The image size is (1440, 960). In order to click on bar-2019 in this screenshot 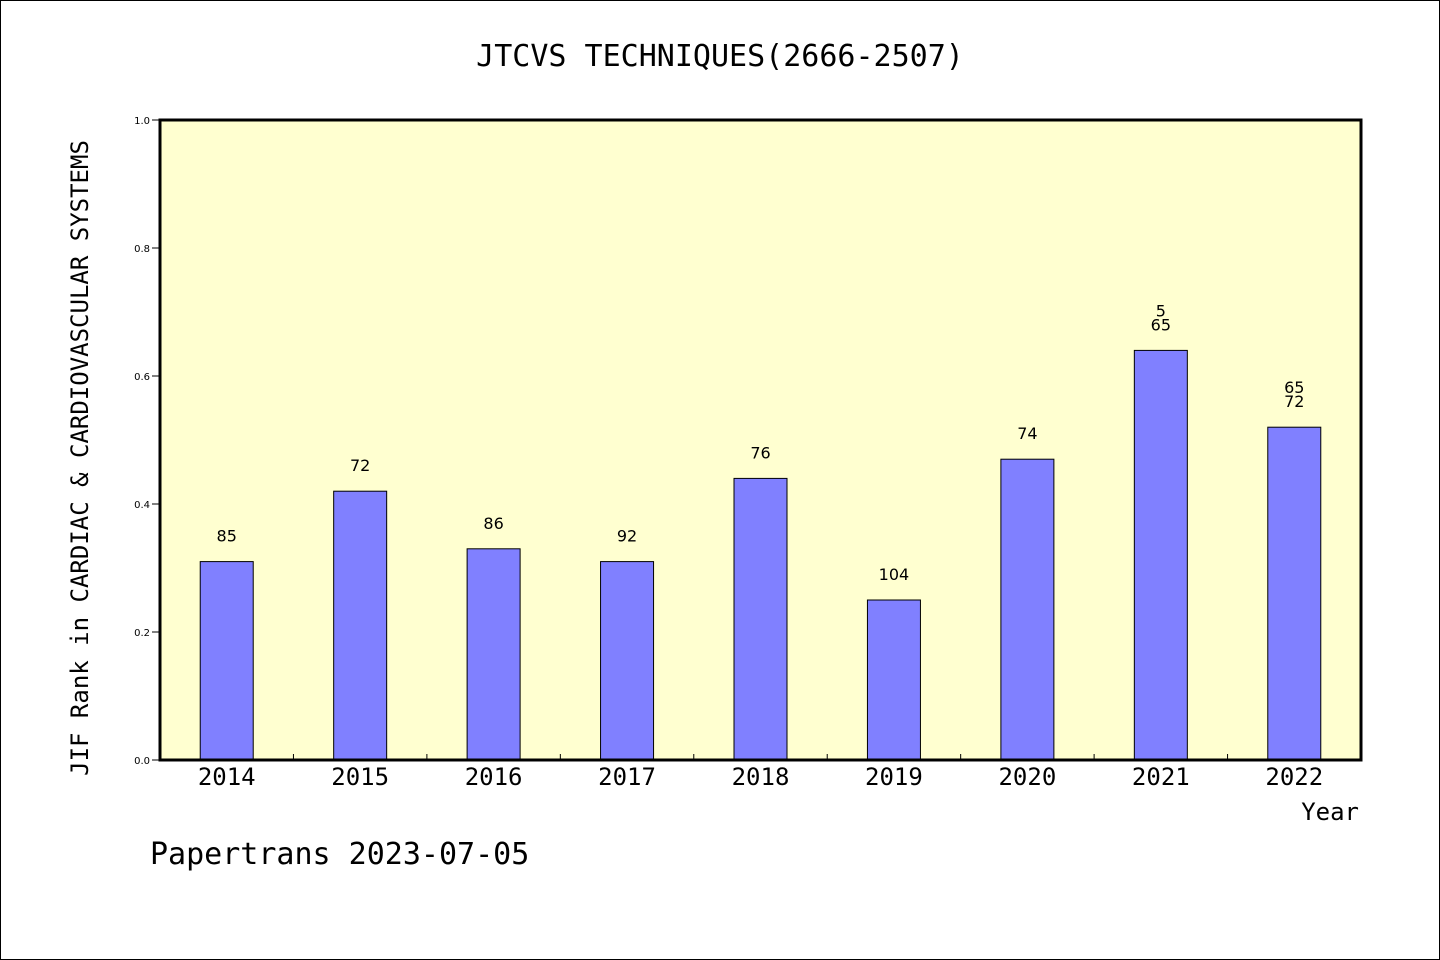, I will do `click(893, 680)`.